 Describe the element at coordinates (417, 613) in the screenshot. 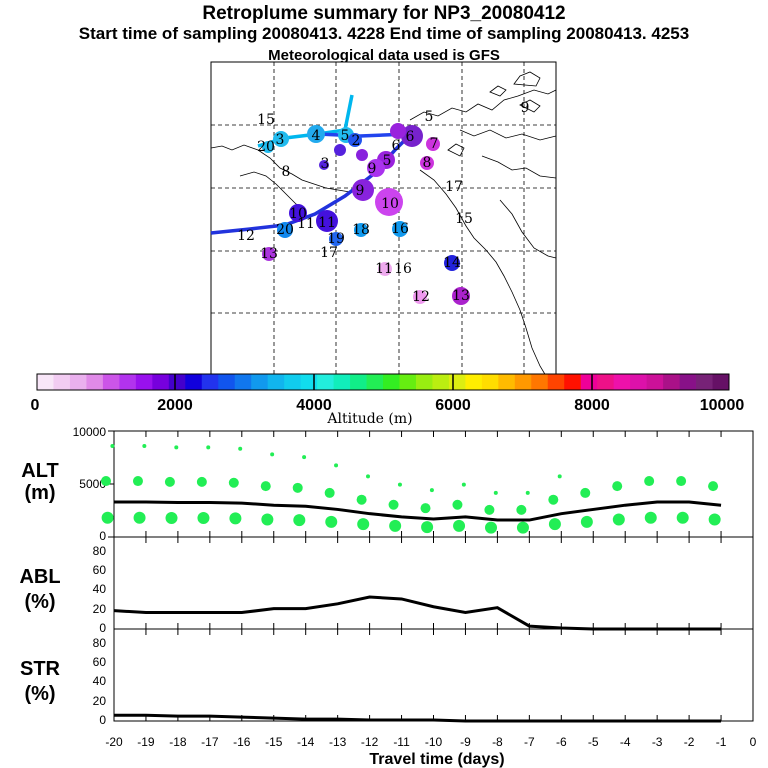

I see `abl-line-path` at that location.